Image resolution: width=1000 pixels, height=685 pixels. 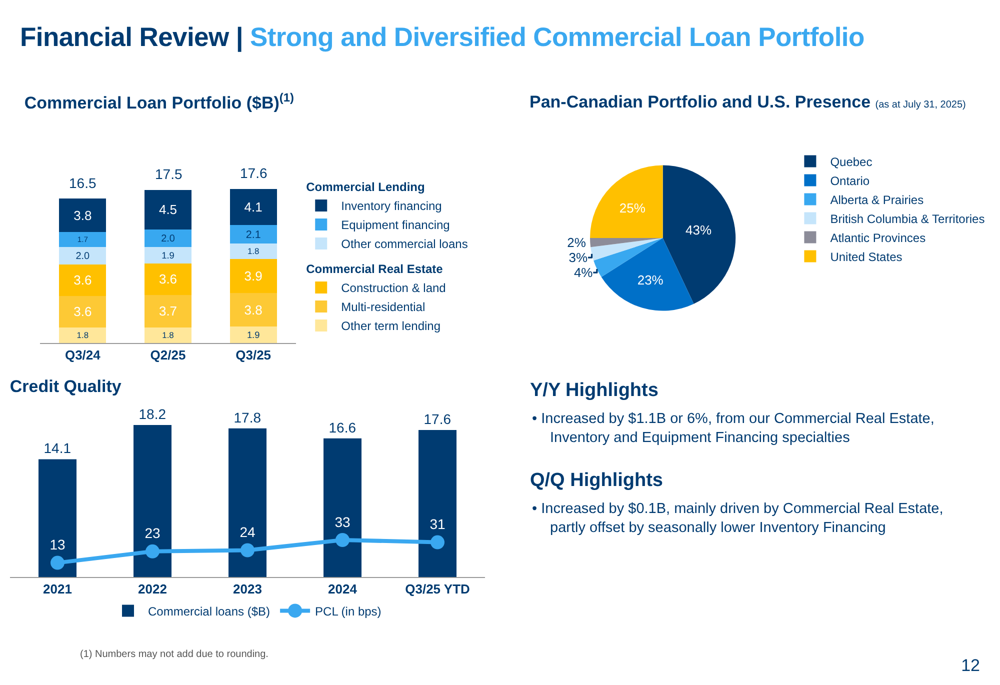 I want to click on legend-label: Alberta & Prairies, so click(x=877, y=199).